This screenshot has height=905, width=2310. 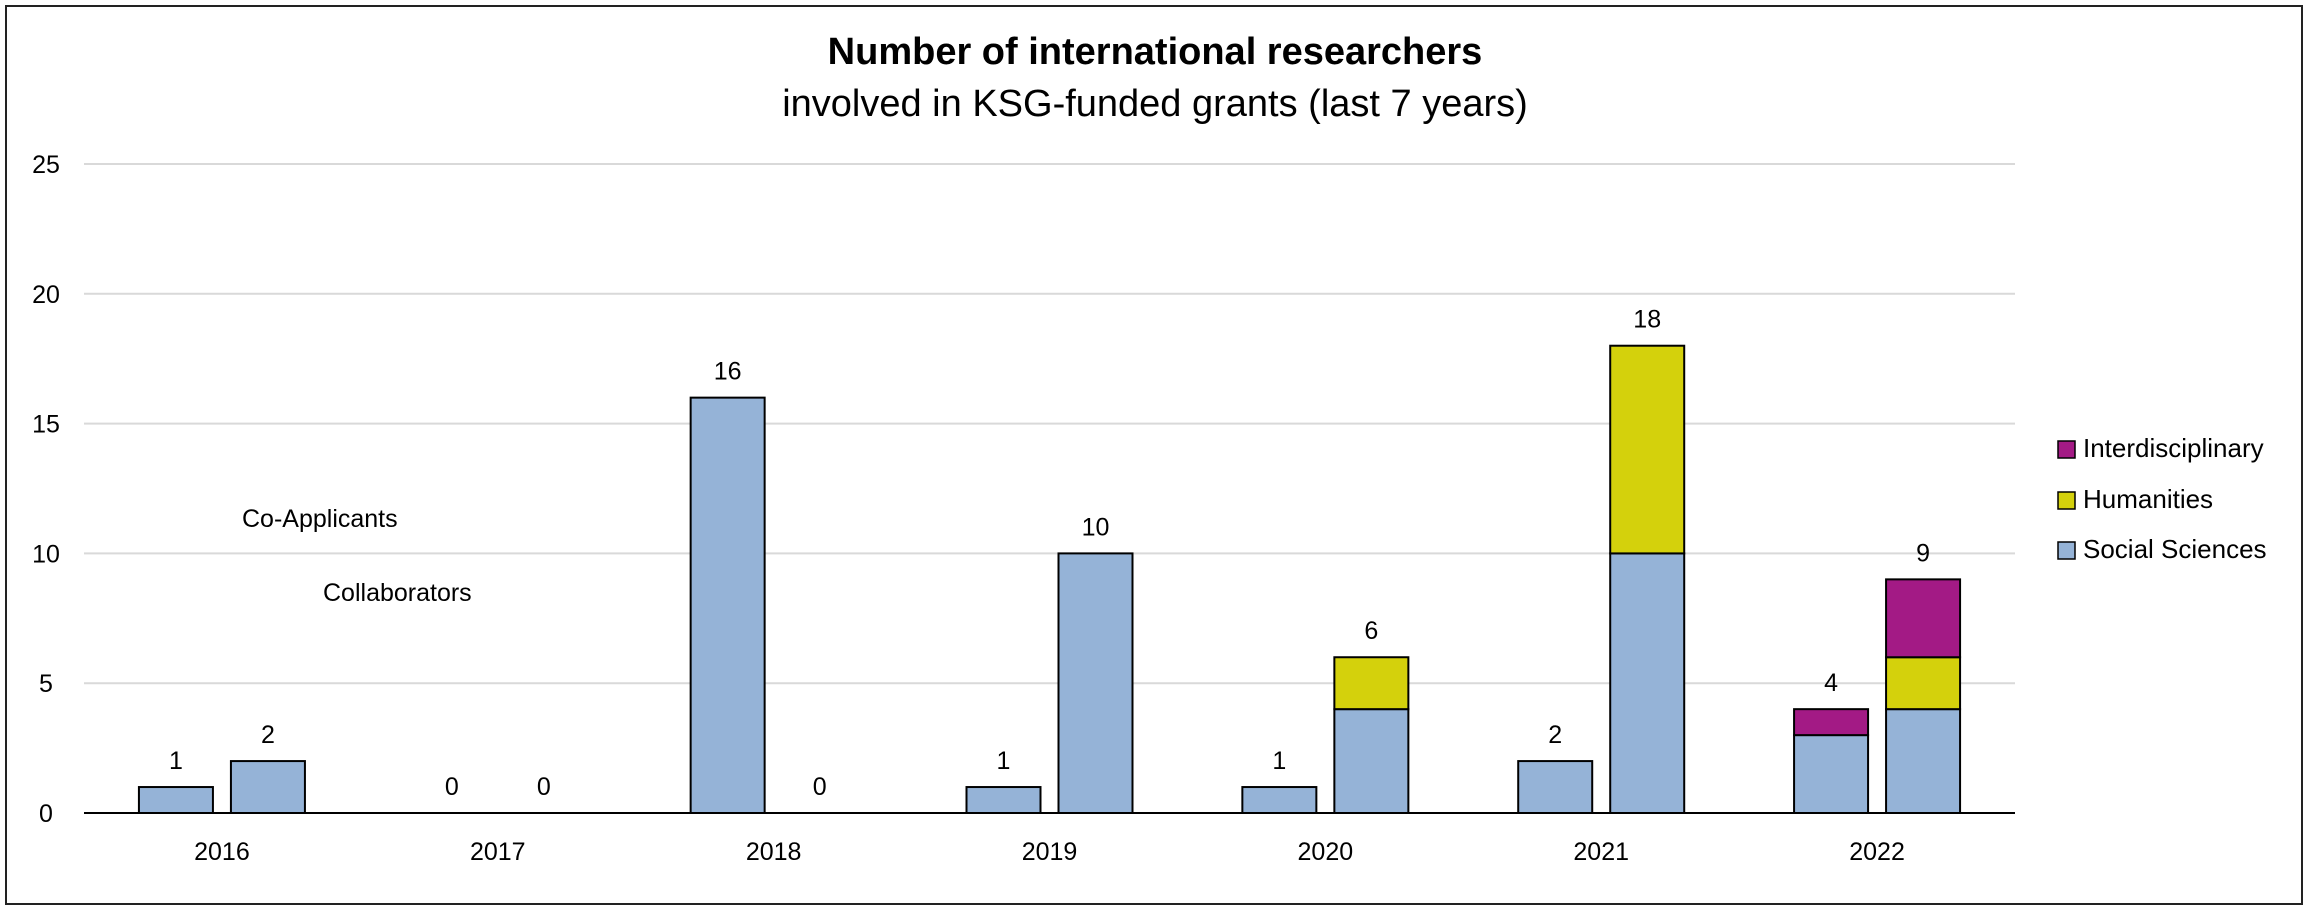 I want to click on x-tick-label: 2022, so click(x=1877, y=852).